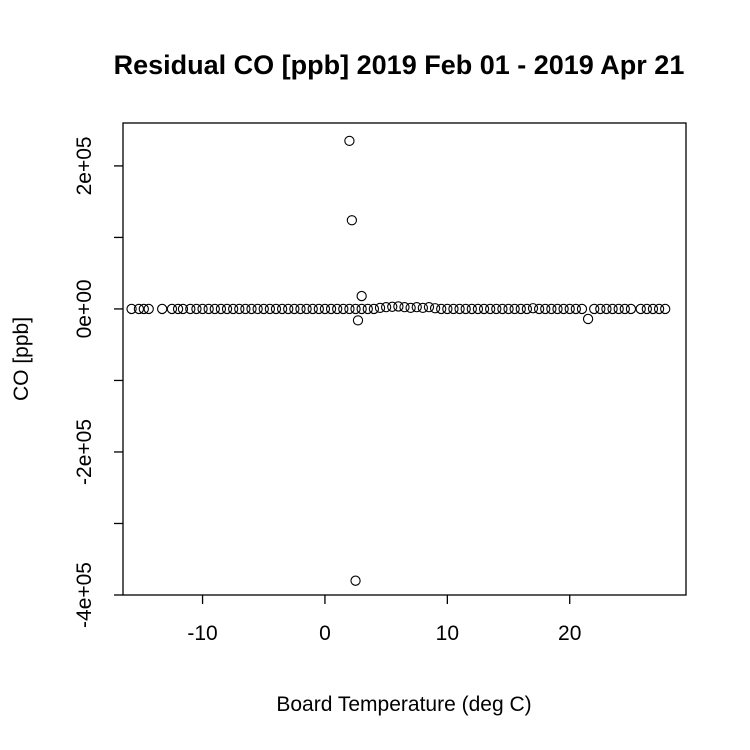 This screenshot has height=750, width=750. What do you see at coordinates (202, 633) in the screenshot?
I see `x-tick-label: -10` at bounding box center [202, 633].